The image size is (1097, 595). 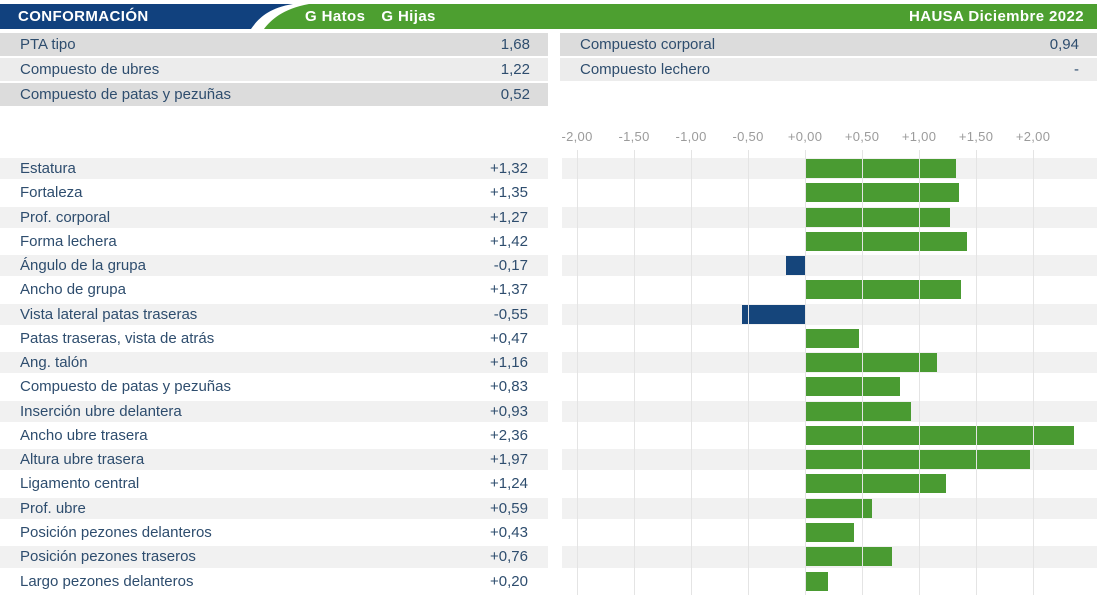 I want to click on trait-label: Compuesto de patas y pezuñas, so click(x=125, y=387).